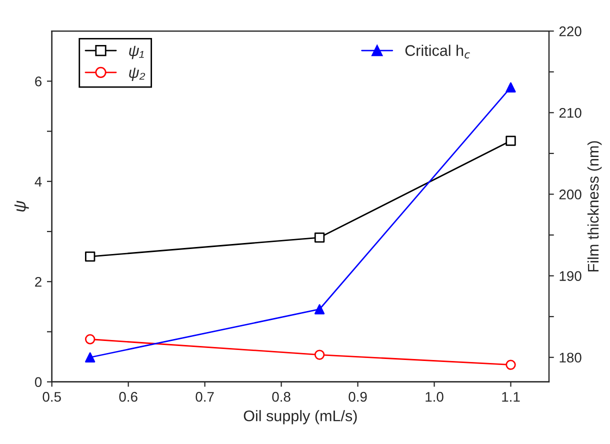  I want to click on x-axis-title: Oil supply (mL/s), so click(300, 417).